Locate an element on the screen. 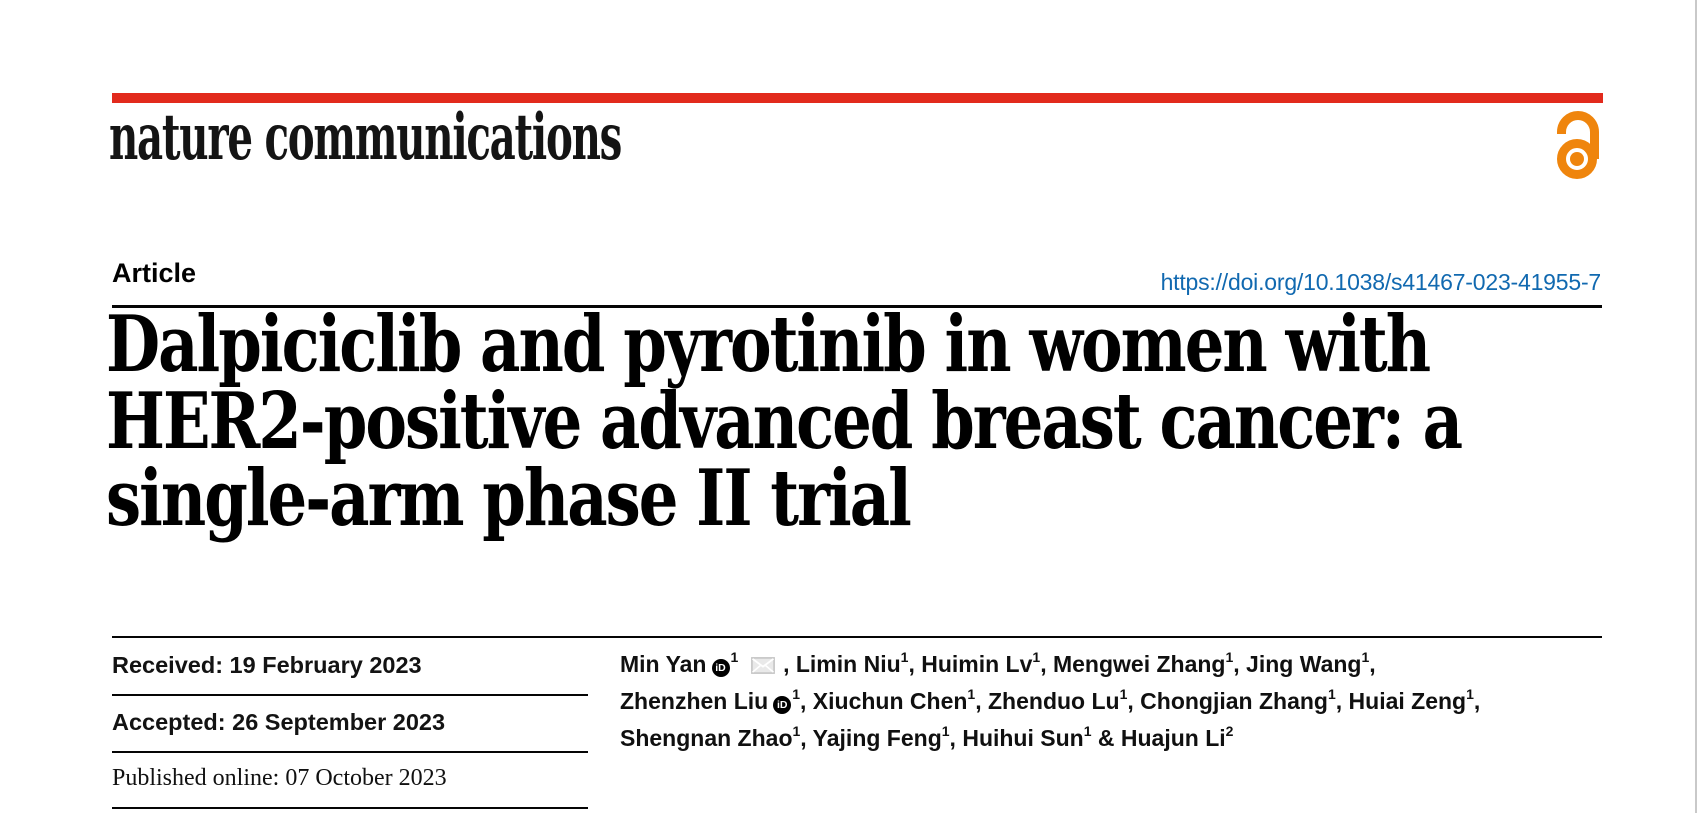 The image size is (1701, 813). title-line-3: single-arm phase II trial is located at coordinates (509, 498).